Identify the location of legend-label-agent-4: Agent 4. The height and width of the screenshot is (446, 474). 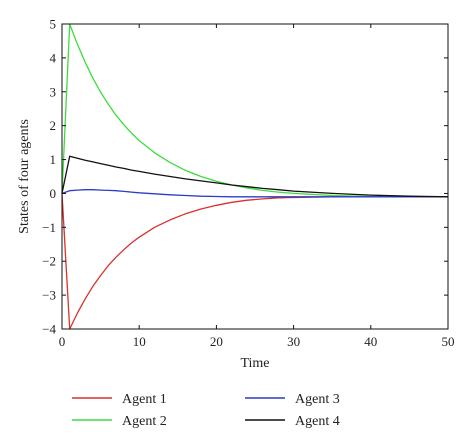
(317, 421).